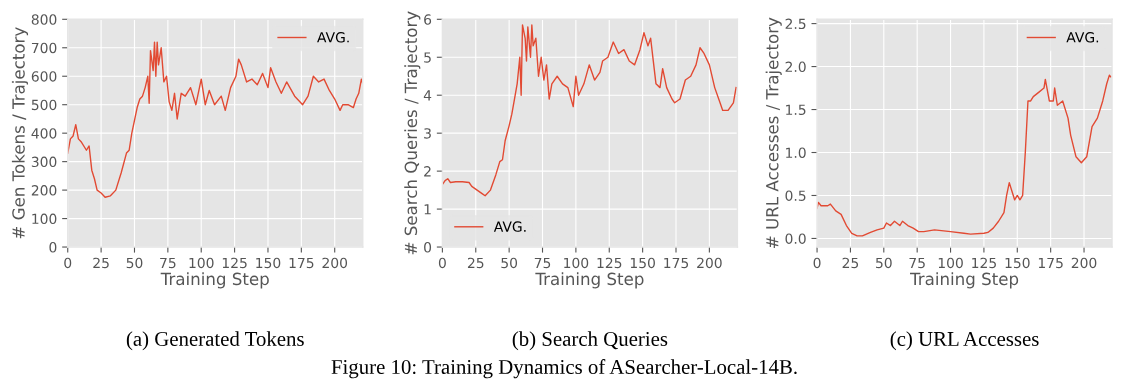 The height and width of the screenshot is (386, 1129). I want to click on y-tick-label: 100, so click(44, 219).